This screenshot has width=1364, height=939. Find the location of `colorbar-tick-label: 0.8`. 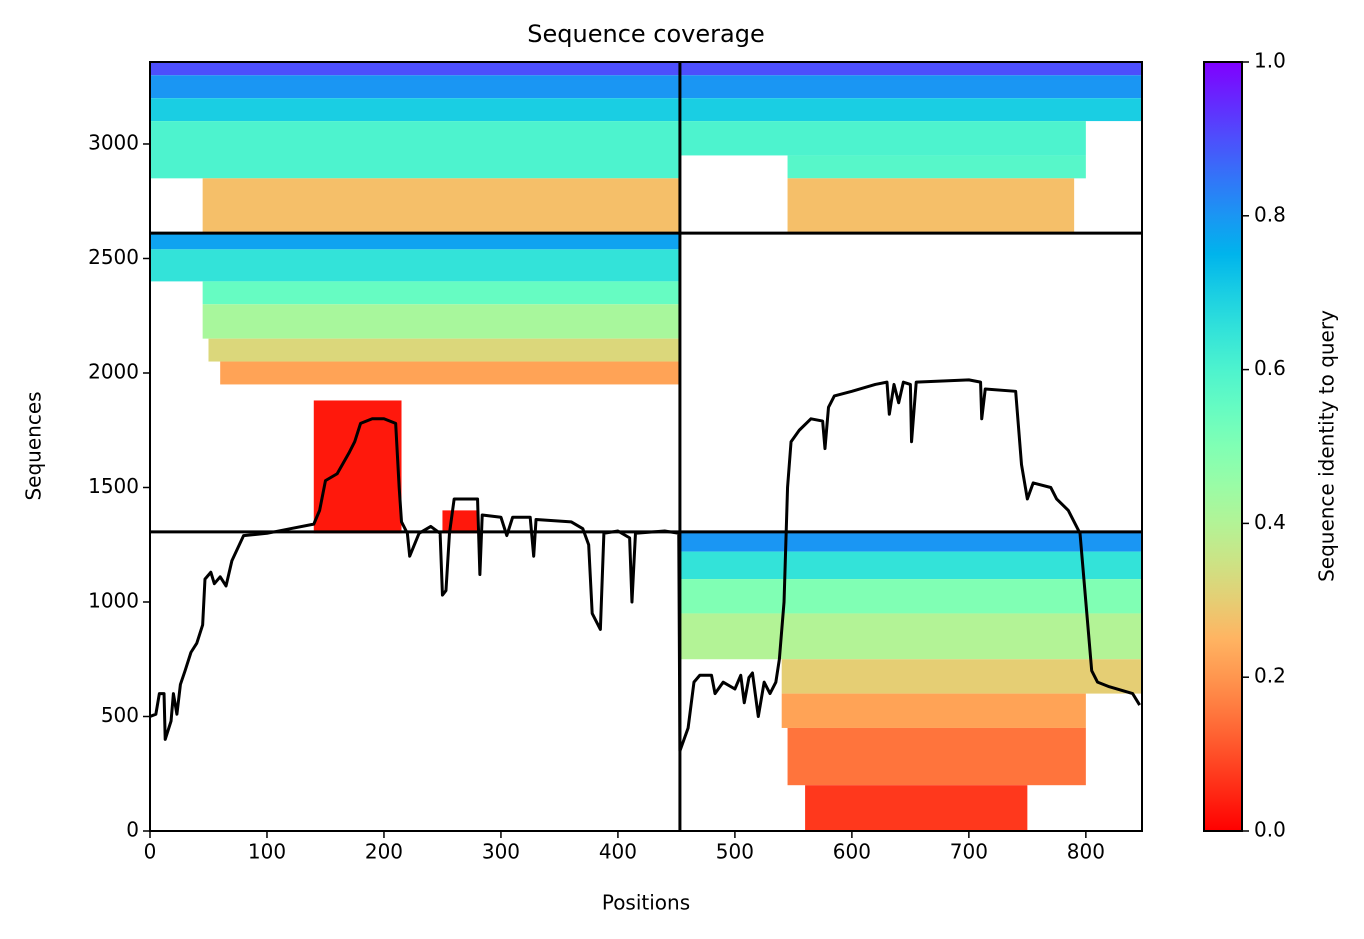

colorbar-tick-label: 0.8 is located at coordinates (1270, 214).